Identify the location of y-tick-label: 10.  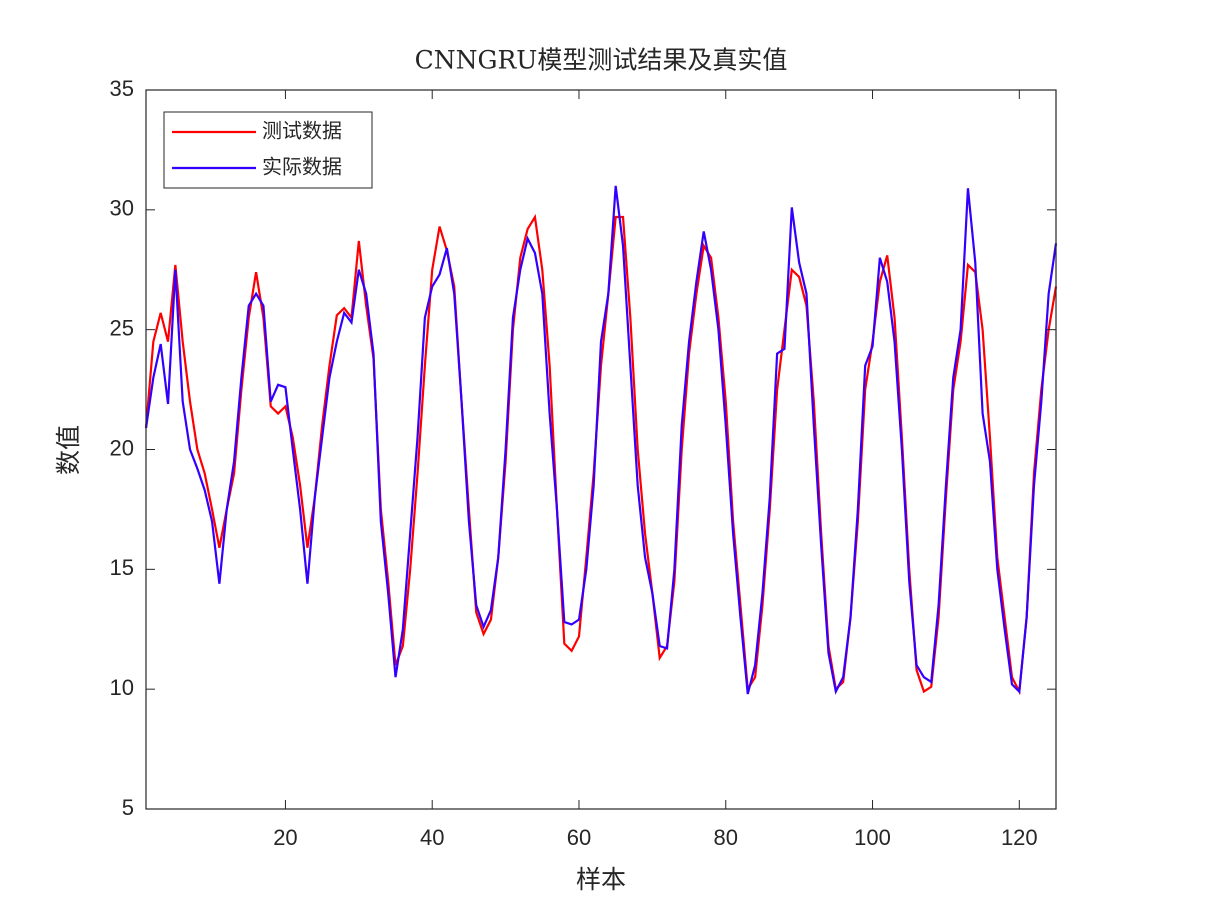
(122, 687).